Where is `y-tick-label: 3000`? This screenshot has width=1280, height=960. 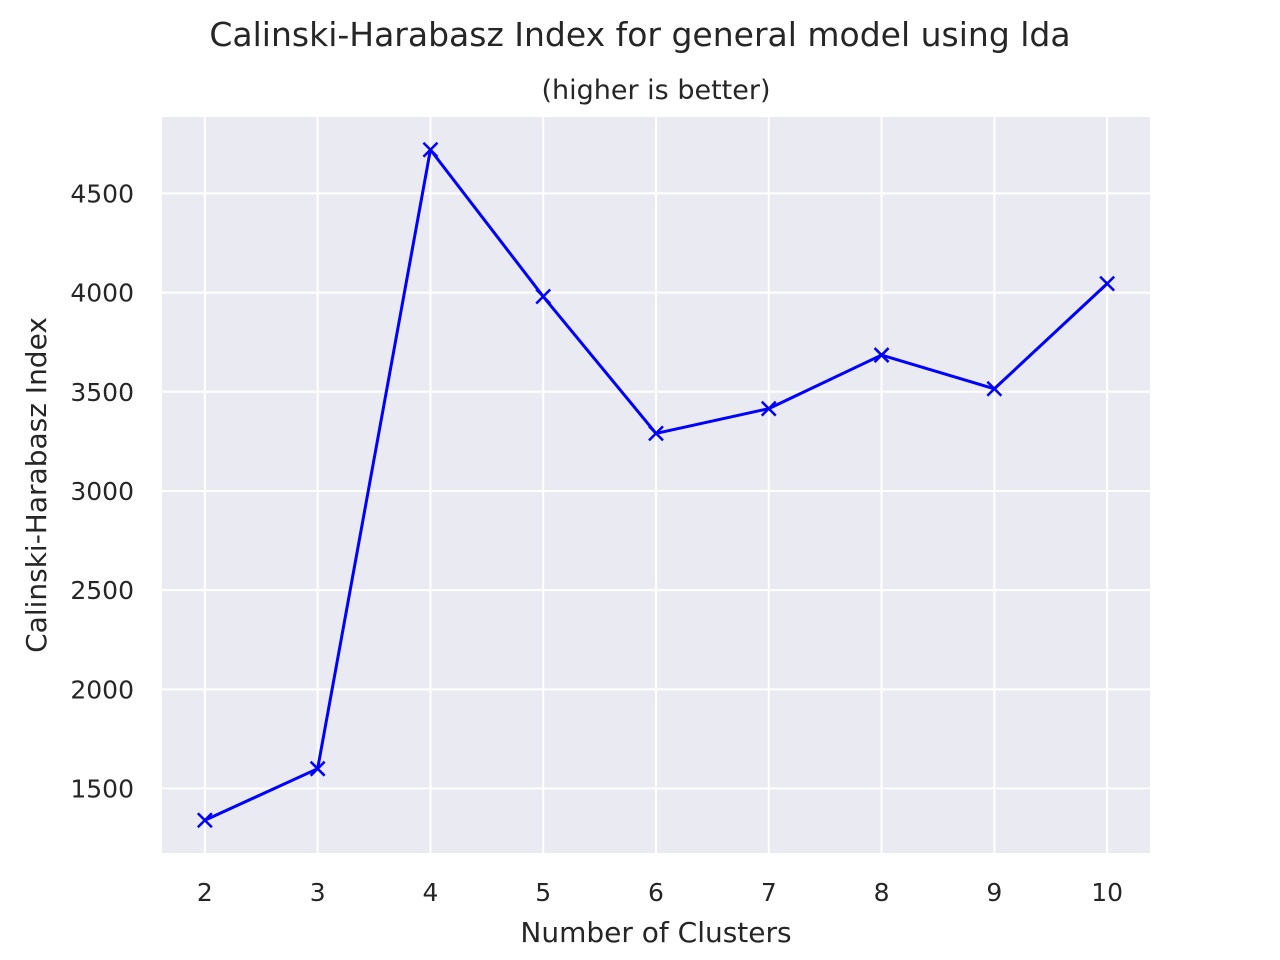 y-tick-label: 3000 is located at coordinates (102, 491).